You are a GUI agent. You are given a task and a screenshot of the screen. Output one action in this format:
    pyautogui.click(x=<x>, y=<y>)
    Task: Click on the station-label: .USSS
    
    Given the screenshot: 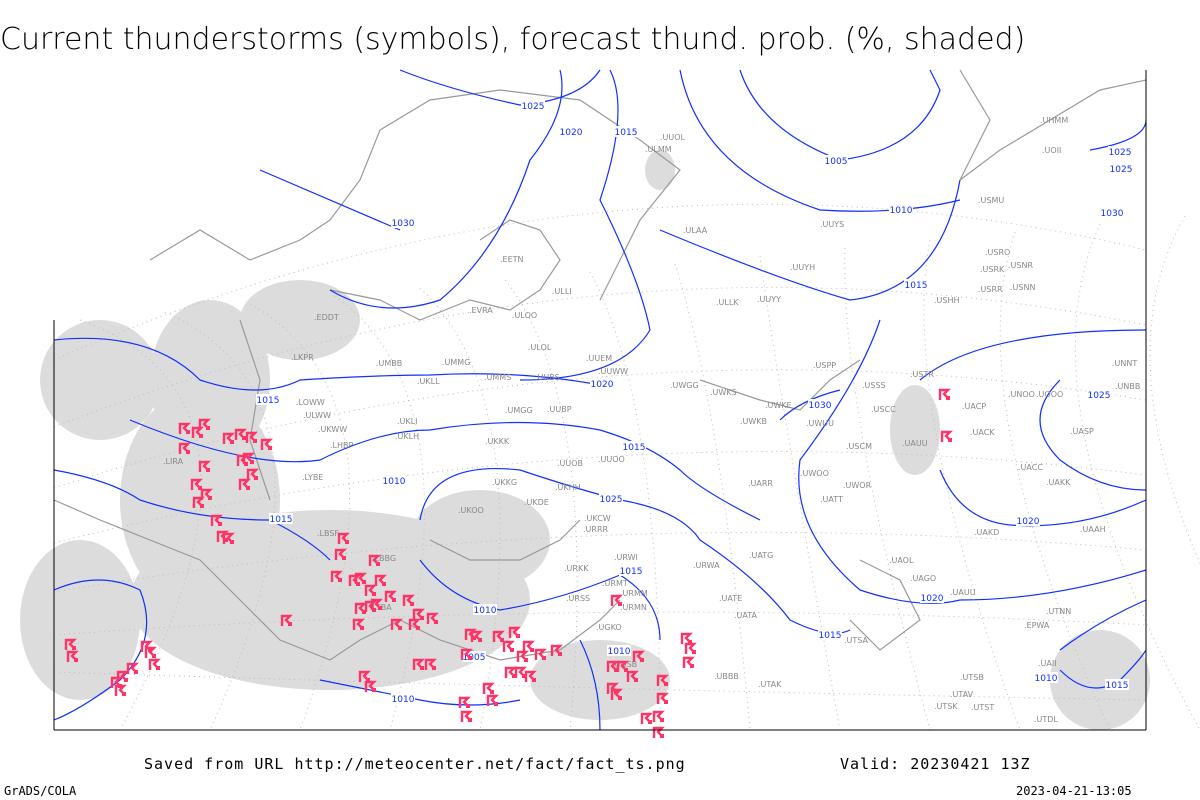 What is the action you would take?
    pyautogui.click(x=874, y=385)
    